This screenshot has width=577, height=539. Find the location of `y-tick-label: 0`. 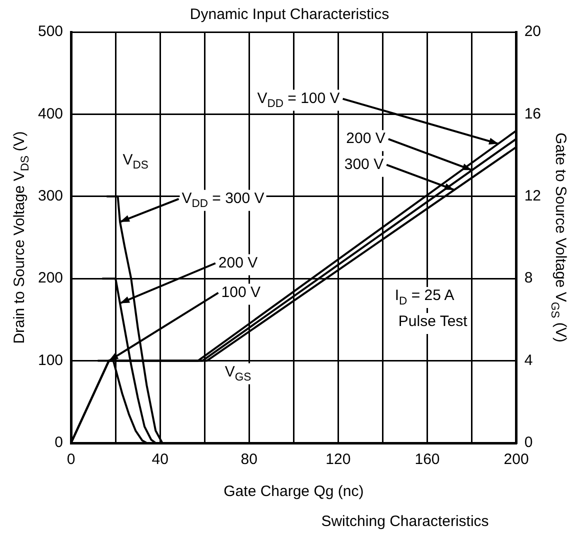

y-tick-label: 0 is located at coordinates (59, 443).